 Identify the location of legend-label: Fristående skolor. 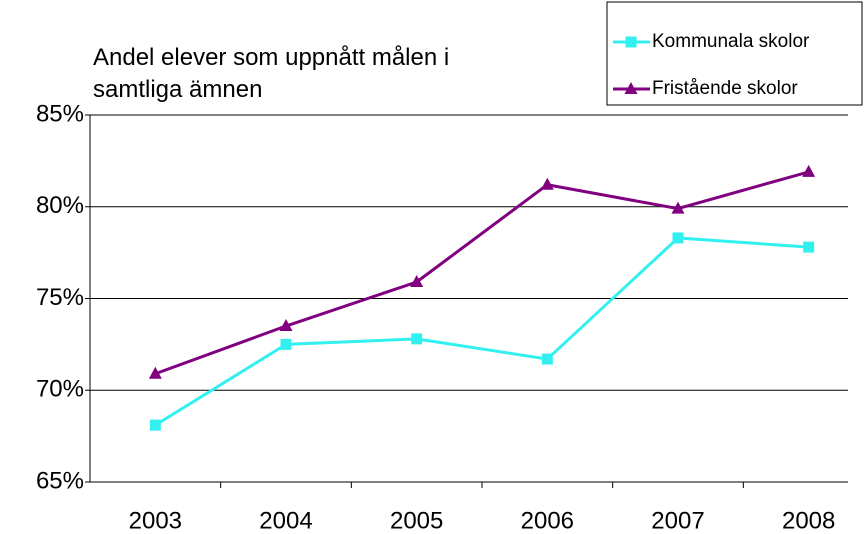
(725, 88).